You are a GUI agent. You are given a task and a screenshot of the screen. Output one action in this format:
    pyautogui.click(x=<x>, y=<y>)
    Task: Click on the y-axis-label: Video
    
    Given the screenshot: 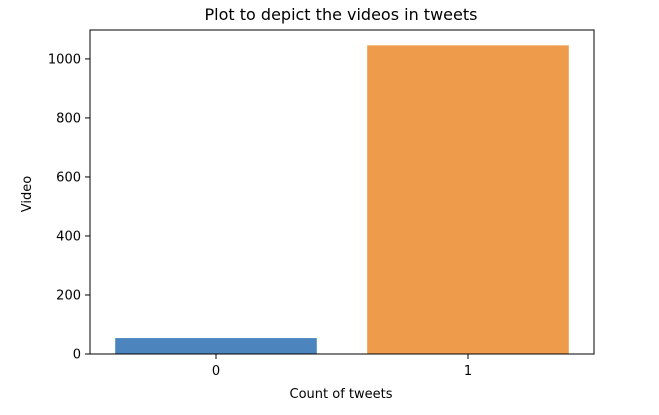 What is the action you would take?
    pyautogui.click(x=27, y=194)
    